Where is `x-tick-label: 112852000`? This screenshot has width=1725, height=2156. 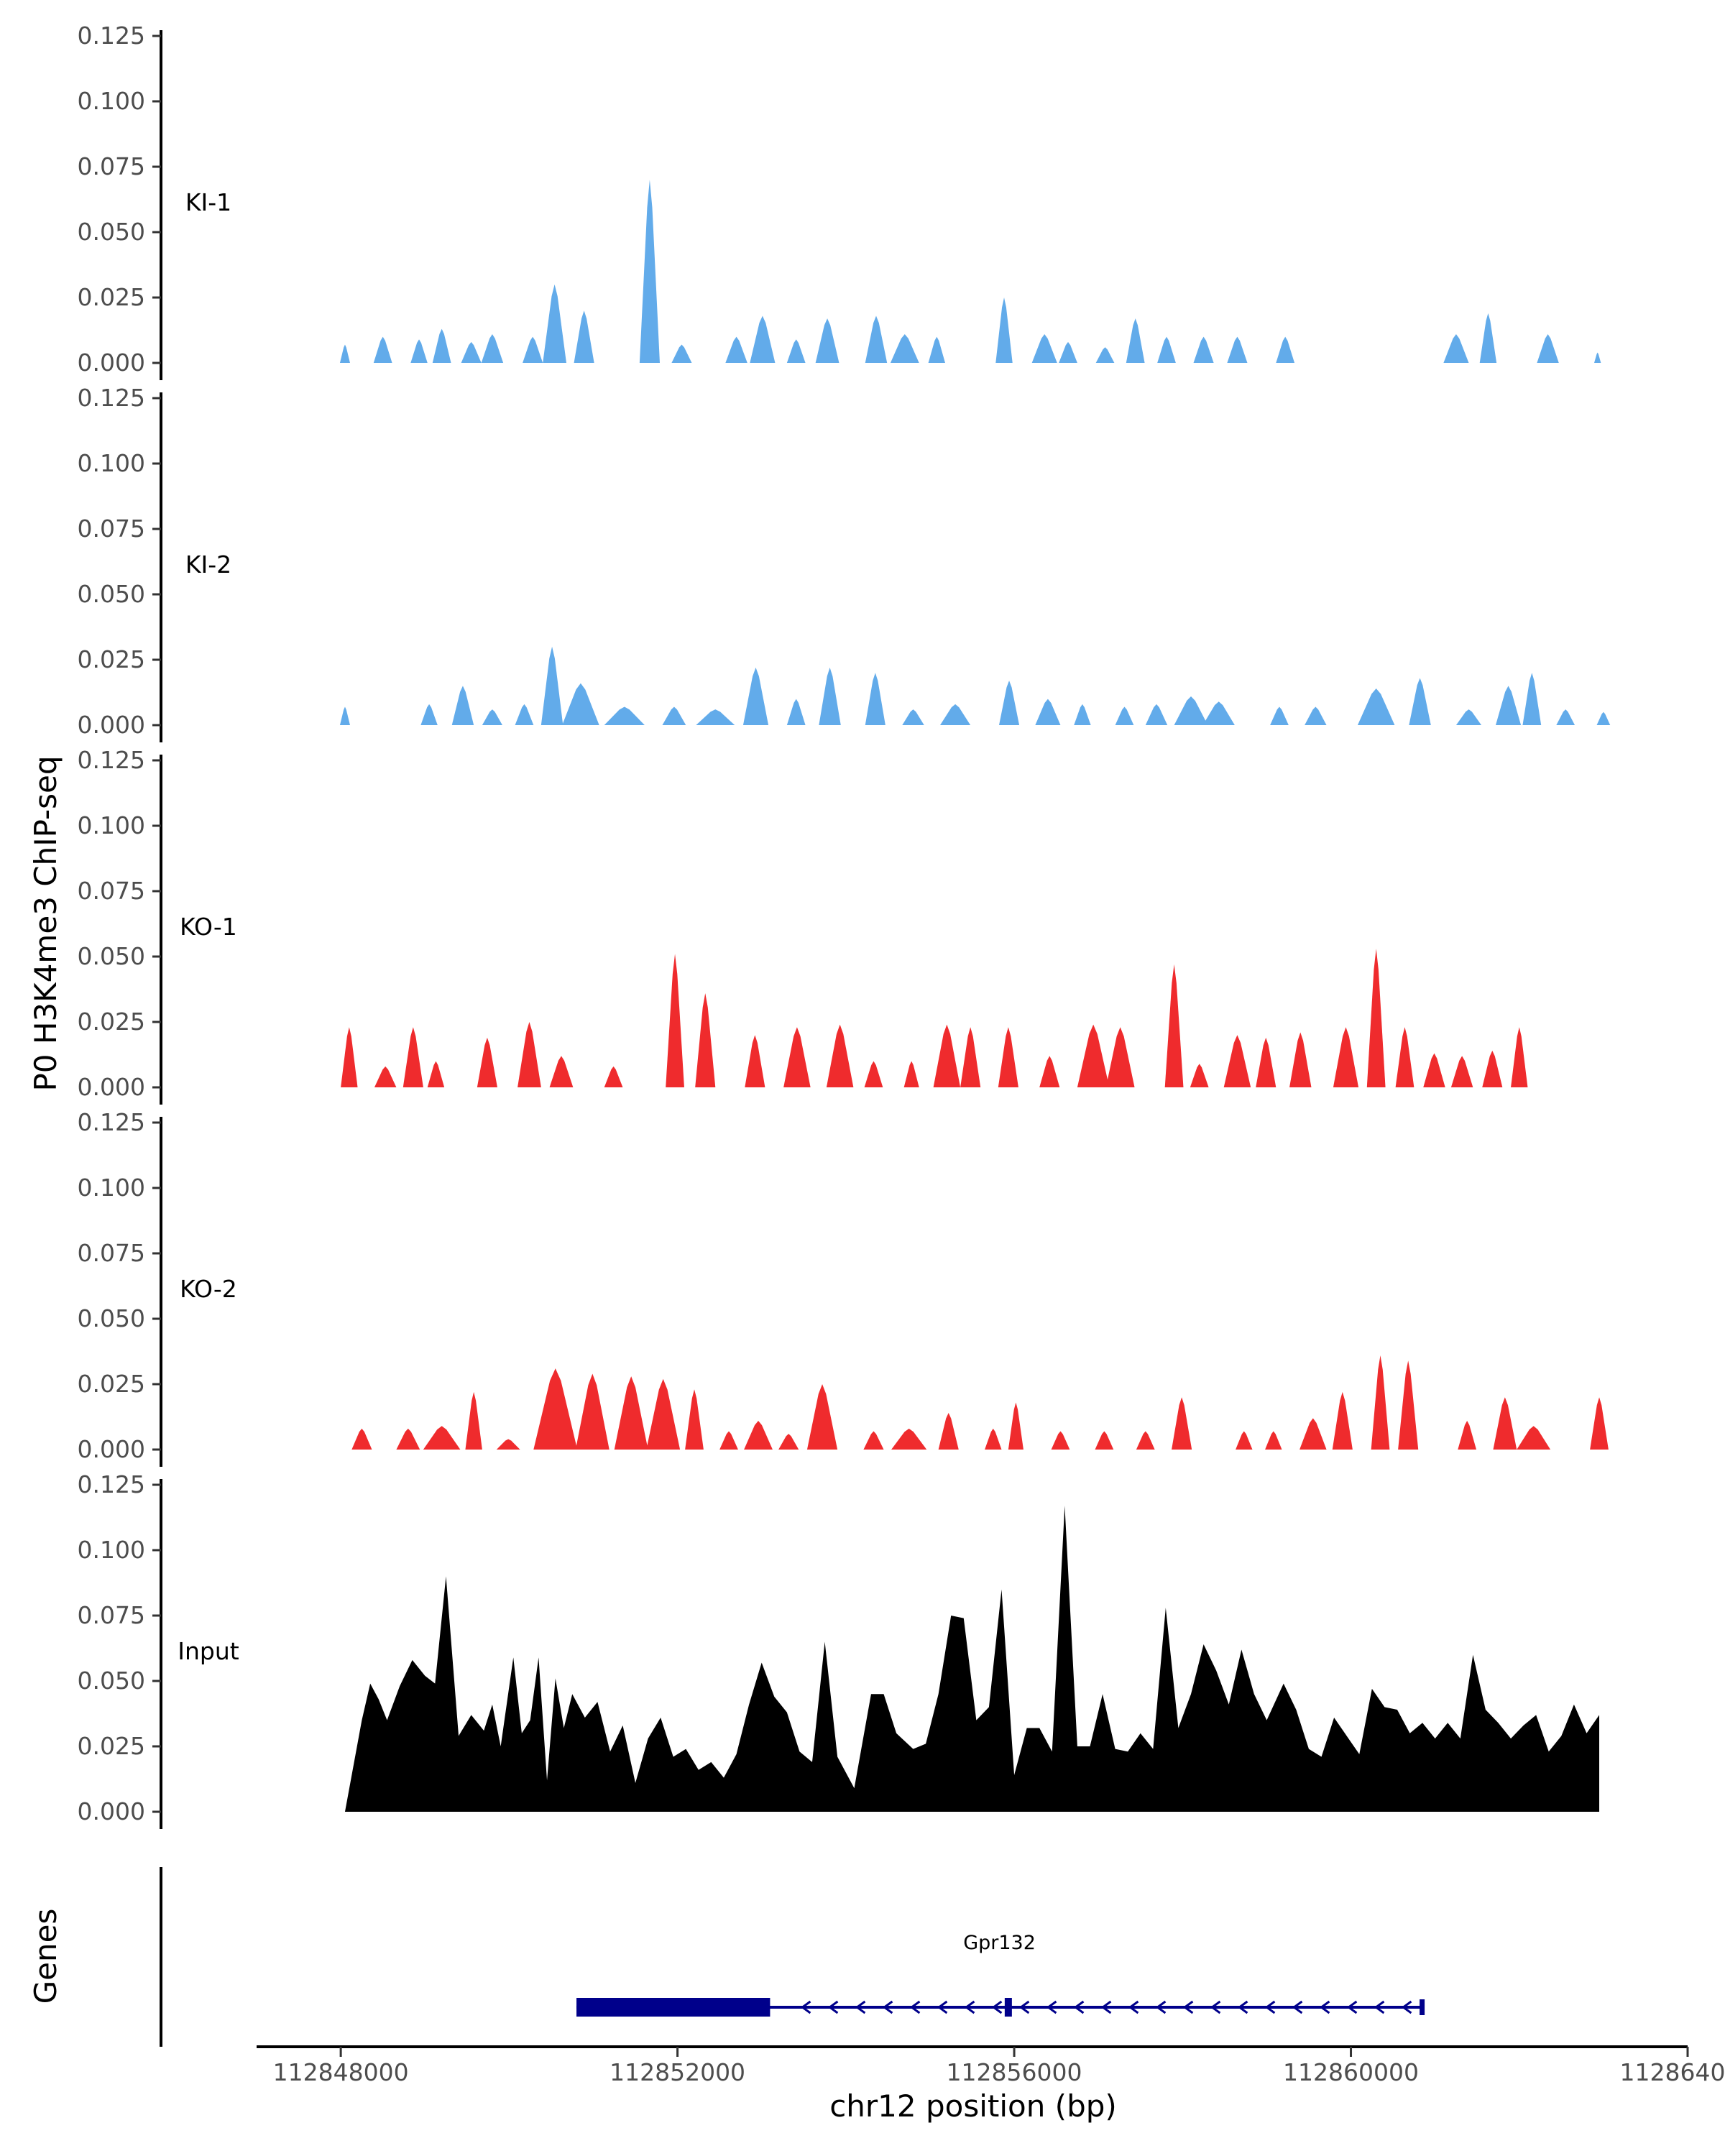
x-tick-label: 112852000 is located at coordinates (677, 2072).